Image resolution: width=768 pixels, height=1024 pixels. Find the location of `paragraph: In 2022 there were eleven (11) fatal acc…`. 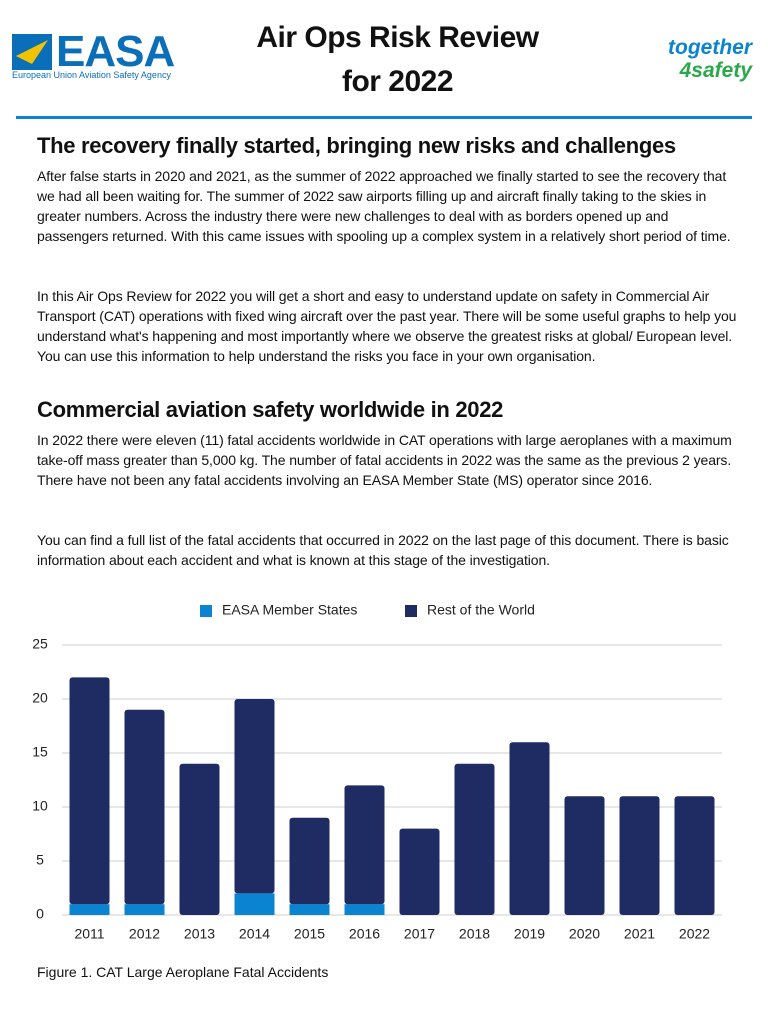

paragraph: In 2022 there were eleven (11) fatal acc… is located at coordinates (384, 460).